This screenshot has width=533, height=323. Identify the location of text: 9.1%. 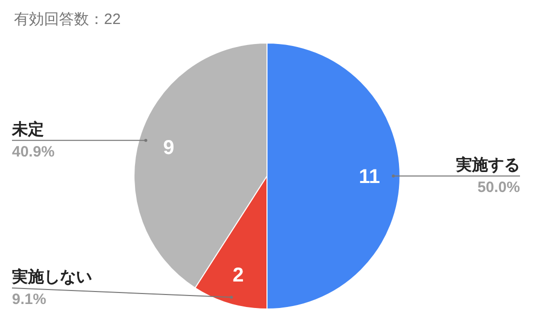
(29, 299).